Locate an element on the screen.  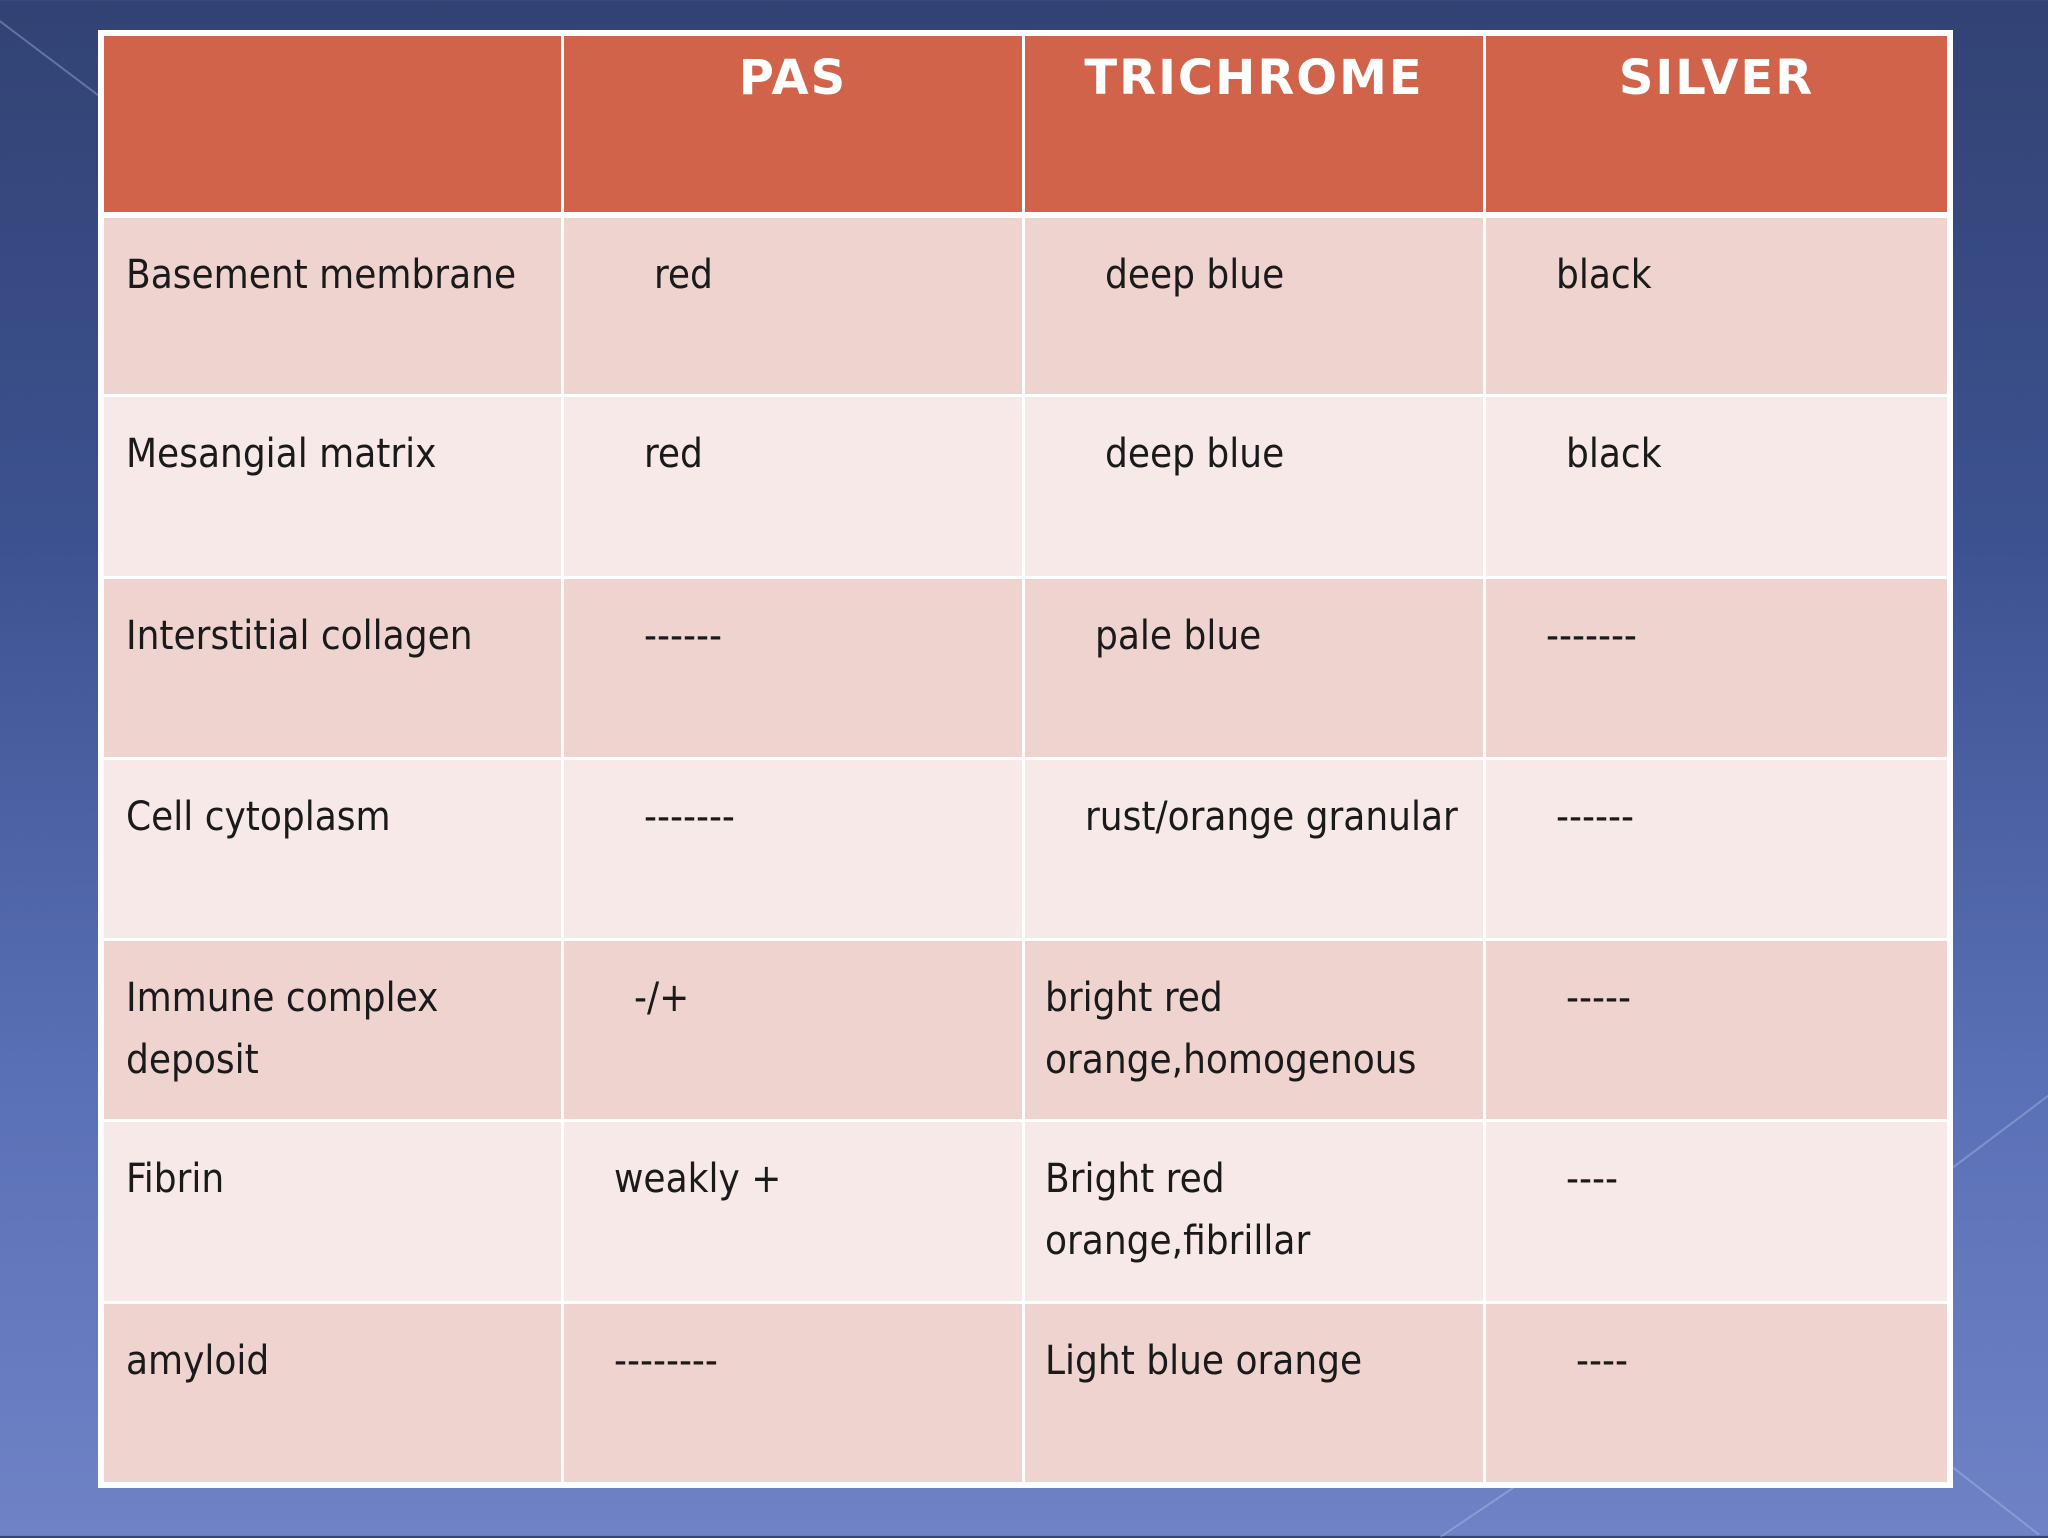
row-label-cell: Fibrin is located at coordinates (332, 1211).